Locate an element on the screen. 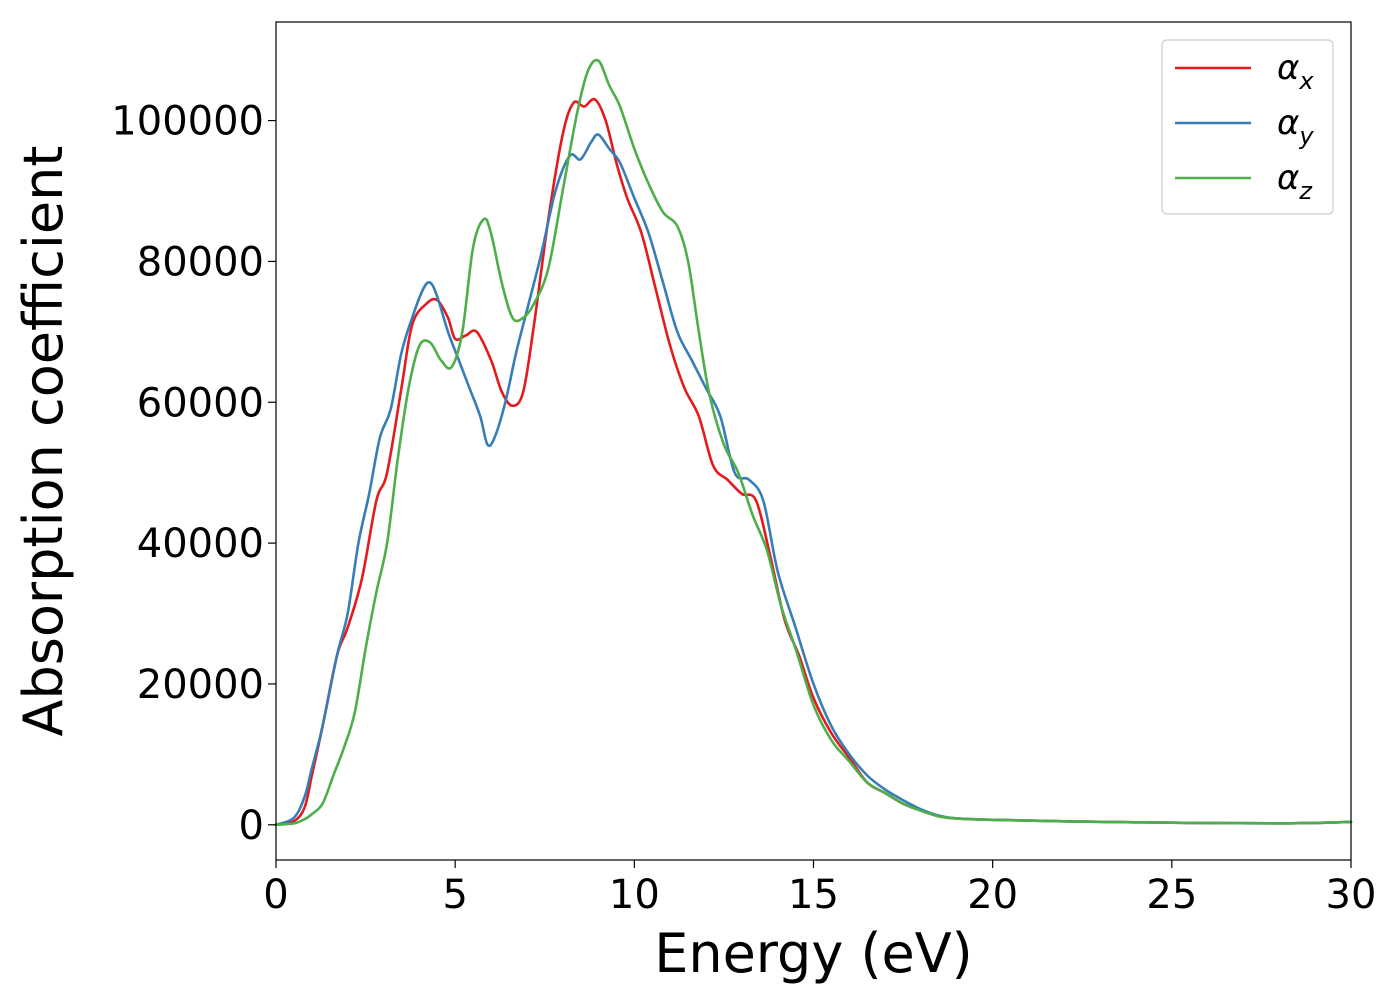 The width and height of the screenshot is (1400, 1000). y-tick-label: 60000 is located at coordinates (200, 403).